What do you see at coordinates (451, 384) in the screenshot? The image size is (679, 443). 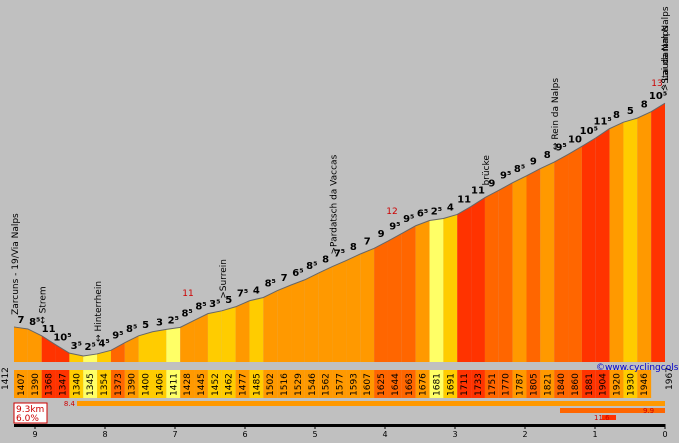 I see `altitude-label: 1691` at bounding box center [451, 384].